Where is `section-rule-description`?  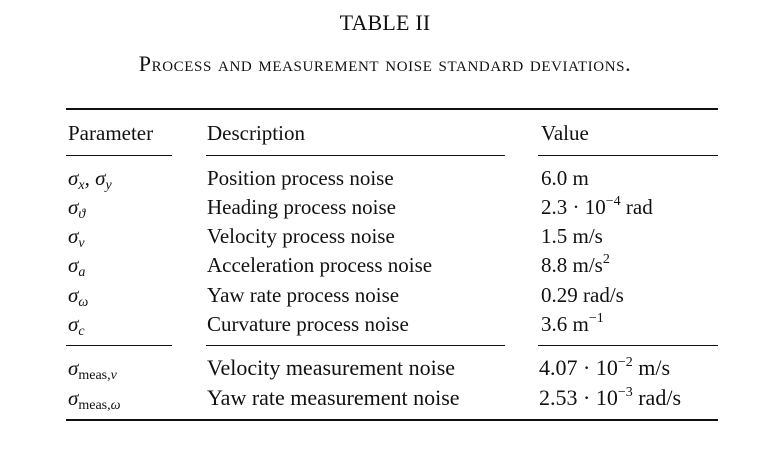 section-rule-description is located at coordinates (355, 345).